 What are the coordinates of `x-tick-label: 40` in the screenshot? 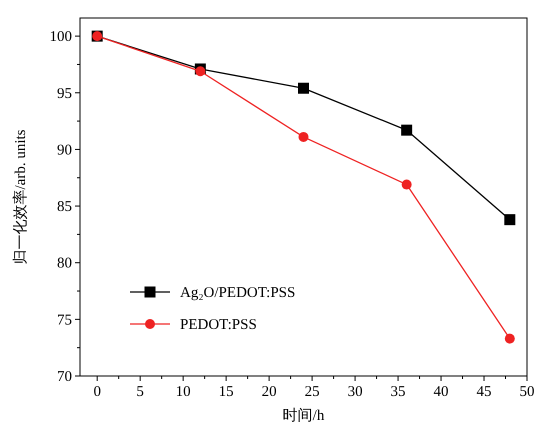 It's located at (441, 392).